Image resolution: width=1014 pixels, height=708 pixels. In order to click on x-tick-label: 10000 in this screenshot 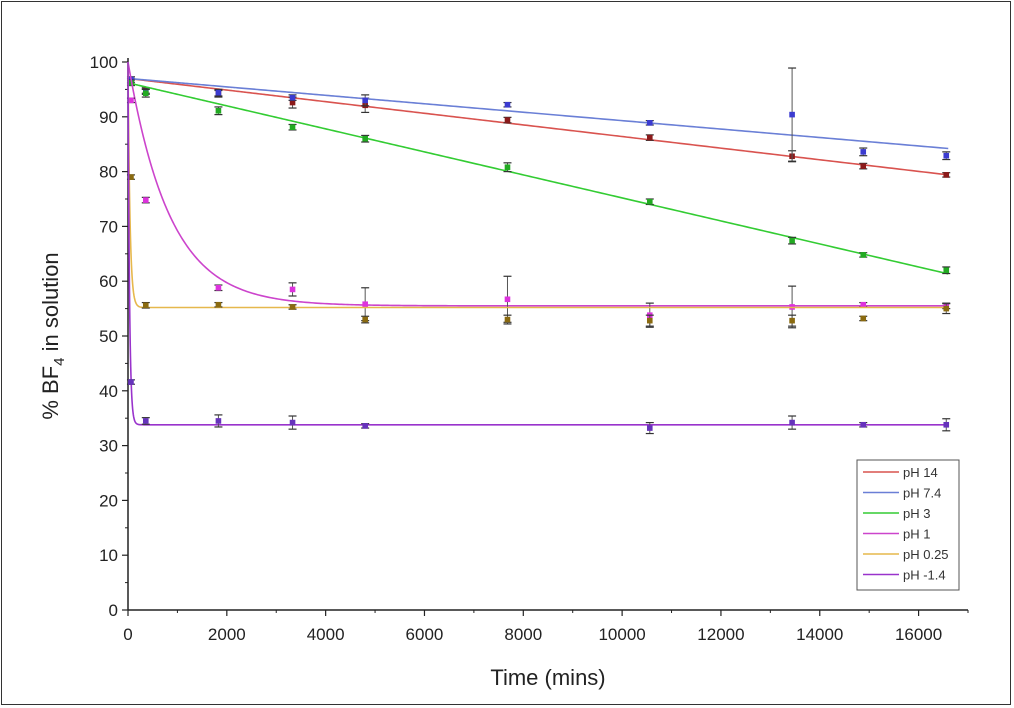, I will do `click(621, 634)`.